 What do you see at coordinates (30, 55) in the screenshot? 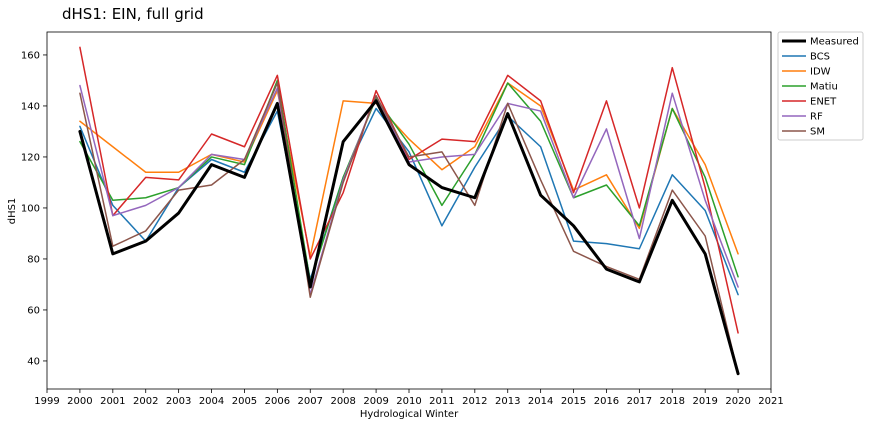
I see `y-tick-label: 160` at bounding box center [30, 55].